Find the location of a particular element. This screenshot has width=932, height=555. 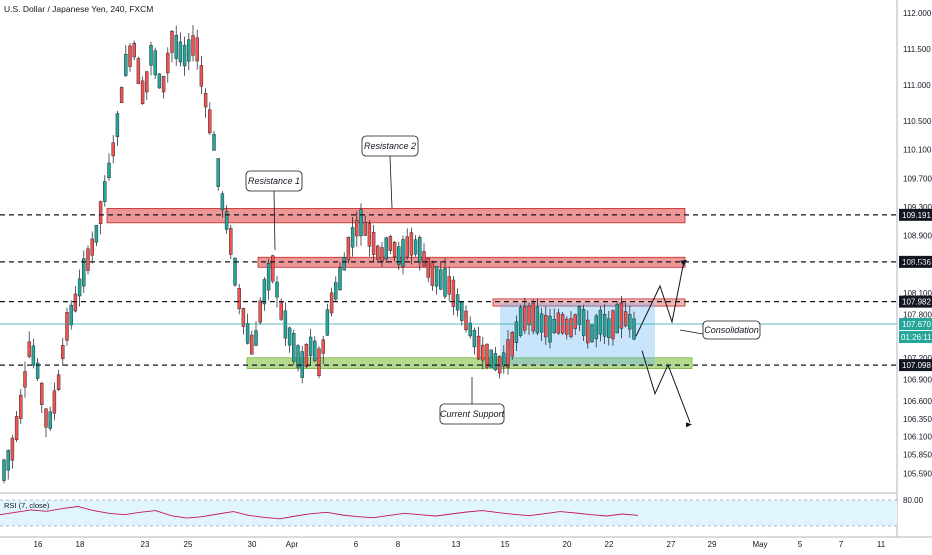

callout-consolidation-text: Consolidation is located at coordinates (731, 330).